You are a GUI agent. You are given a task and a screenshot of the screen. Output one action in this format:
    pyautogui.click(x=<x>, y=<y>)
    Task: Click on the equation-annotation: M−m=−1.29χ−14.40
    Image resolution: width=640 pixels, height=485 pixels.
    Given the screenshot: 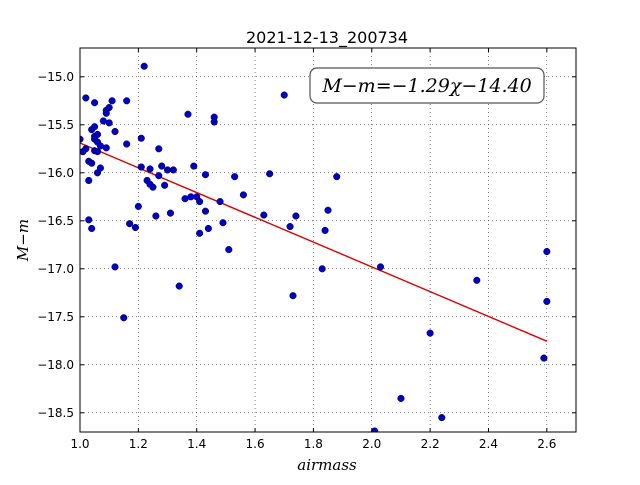 What is the action you would take?
    pyautogui.click(x=426, y=86)
    